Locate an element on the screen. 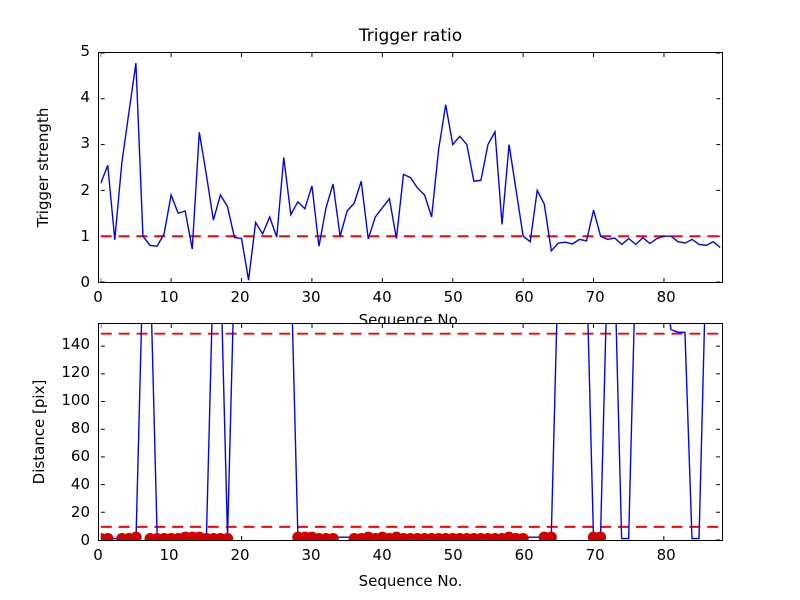  top-chart-xtick-label: 20 is located at coordinates (240, 297).